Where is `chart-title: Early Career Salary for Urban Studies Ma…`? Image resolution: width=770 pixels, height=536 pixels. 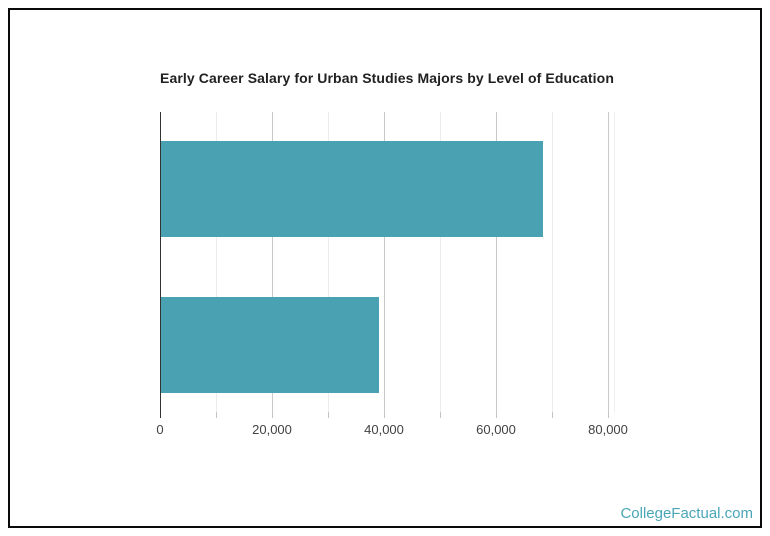
chart-title: Early Career Salary for Urban Studies Ma… is located at coordinates (387, 78).